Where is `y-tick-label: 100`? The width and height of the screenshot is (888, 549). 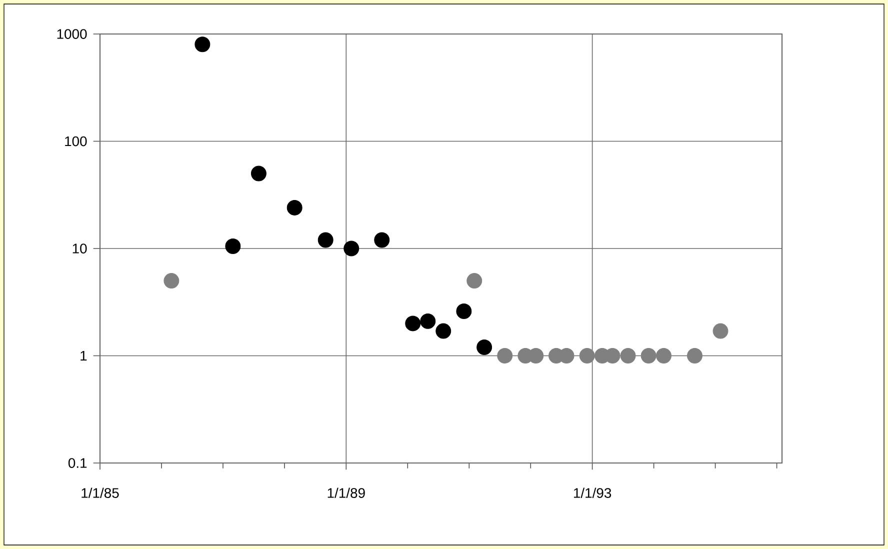
y-tick-label: 100 is located at coordinates (76, 141).